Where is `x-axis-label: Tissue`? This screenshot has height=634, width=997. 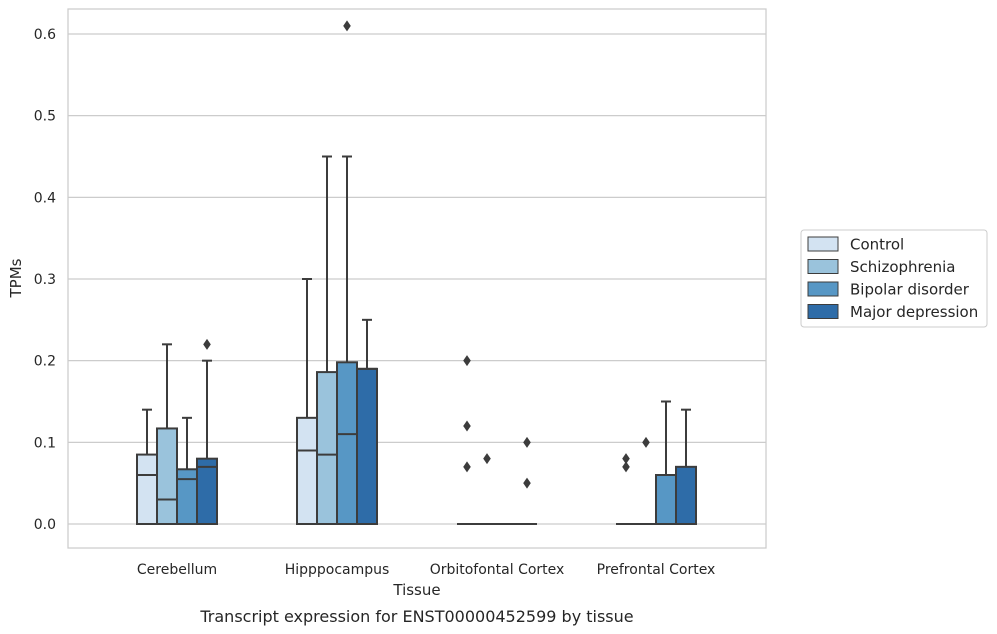
x-axis-label: Tissue is located at coordinates (416, 590).